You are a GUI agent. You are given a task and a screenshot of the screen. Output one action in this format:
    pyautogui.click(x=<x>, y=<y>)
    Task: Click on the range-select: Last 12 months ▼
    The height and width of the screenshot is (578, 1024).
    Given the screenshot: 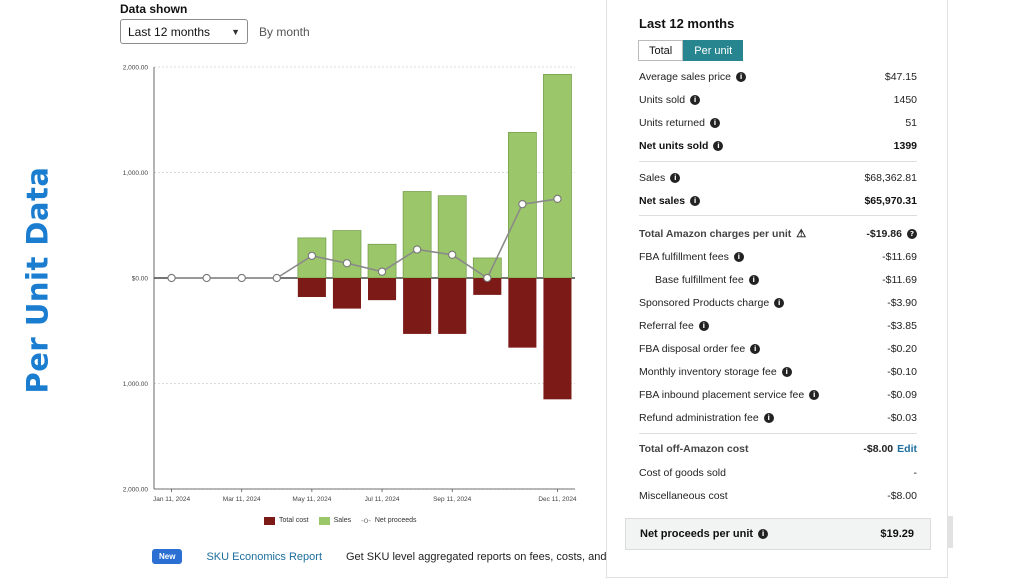 What is the action you would take?
    pyautogui.click(x=184, y=31)
    